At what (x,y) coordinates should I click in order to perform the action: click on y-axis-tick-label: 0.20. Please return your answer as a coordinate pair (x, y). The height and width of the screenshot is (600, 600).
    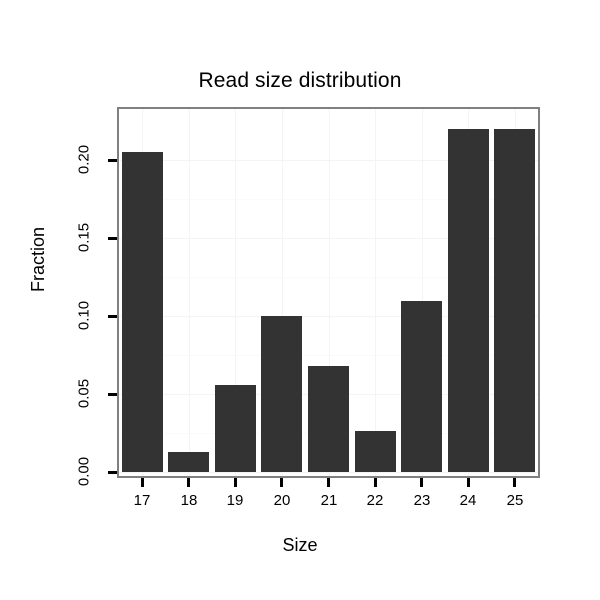
    Looking at the image, I should click on (84, 159).